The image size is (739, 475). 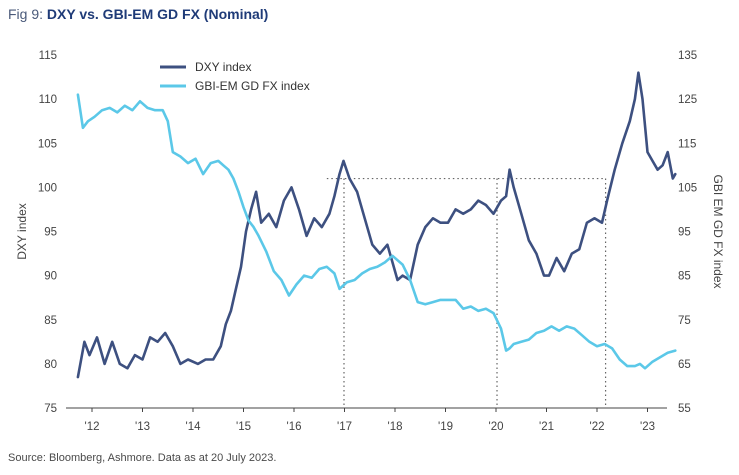 What do you see at coordinates (687, 188) in the screenshot?
I see `y-right-tick-label: 105` at bounding box center [687, 188].